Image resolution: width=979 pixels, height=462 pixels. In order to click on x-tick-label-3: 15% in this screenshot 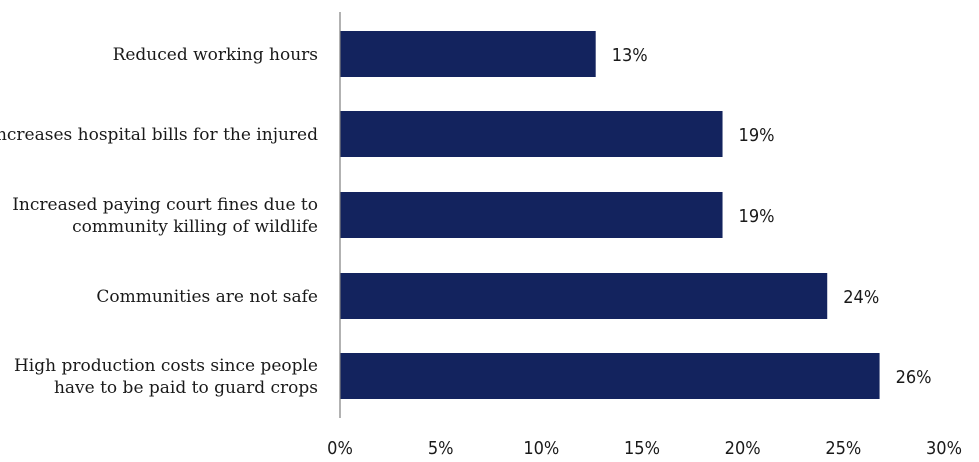, I will do `click(642, 448)`.